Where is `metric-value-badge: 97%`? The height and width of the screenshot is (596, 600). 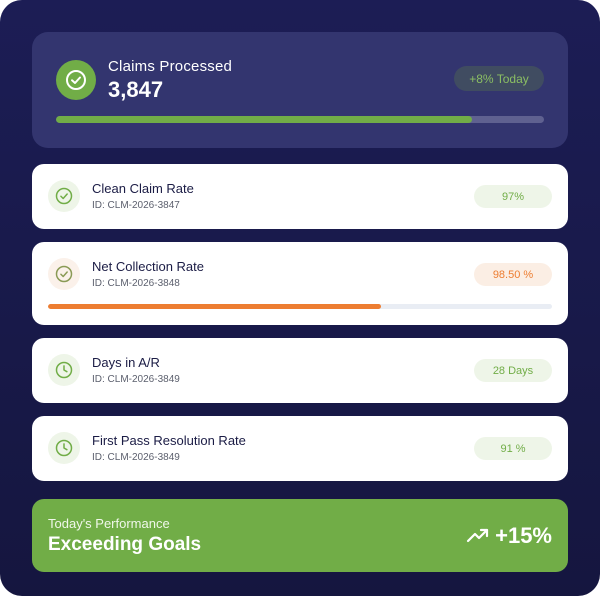
metric-value-badge: 97% is located at coordinates (513, 196).